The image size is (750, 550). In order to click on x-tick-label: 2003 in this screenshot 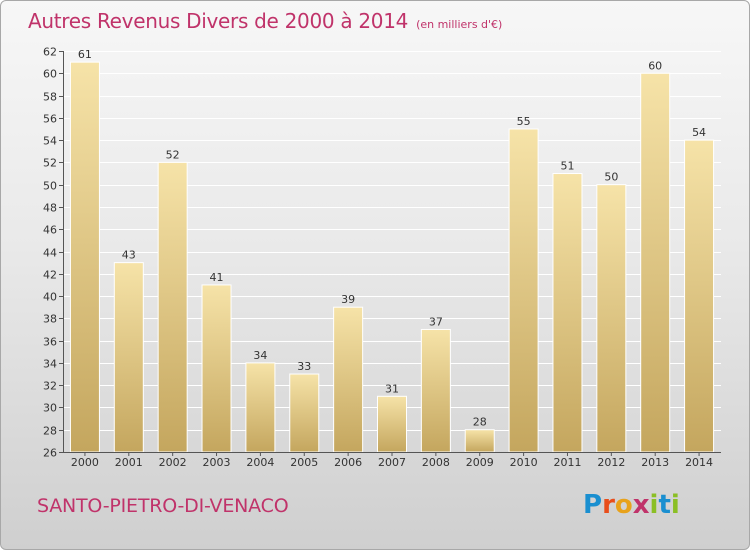, I will do `click(217, 462)`.